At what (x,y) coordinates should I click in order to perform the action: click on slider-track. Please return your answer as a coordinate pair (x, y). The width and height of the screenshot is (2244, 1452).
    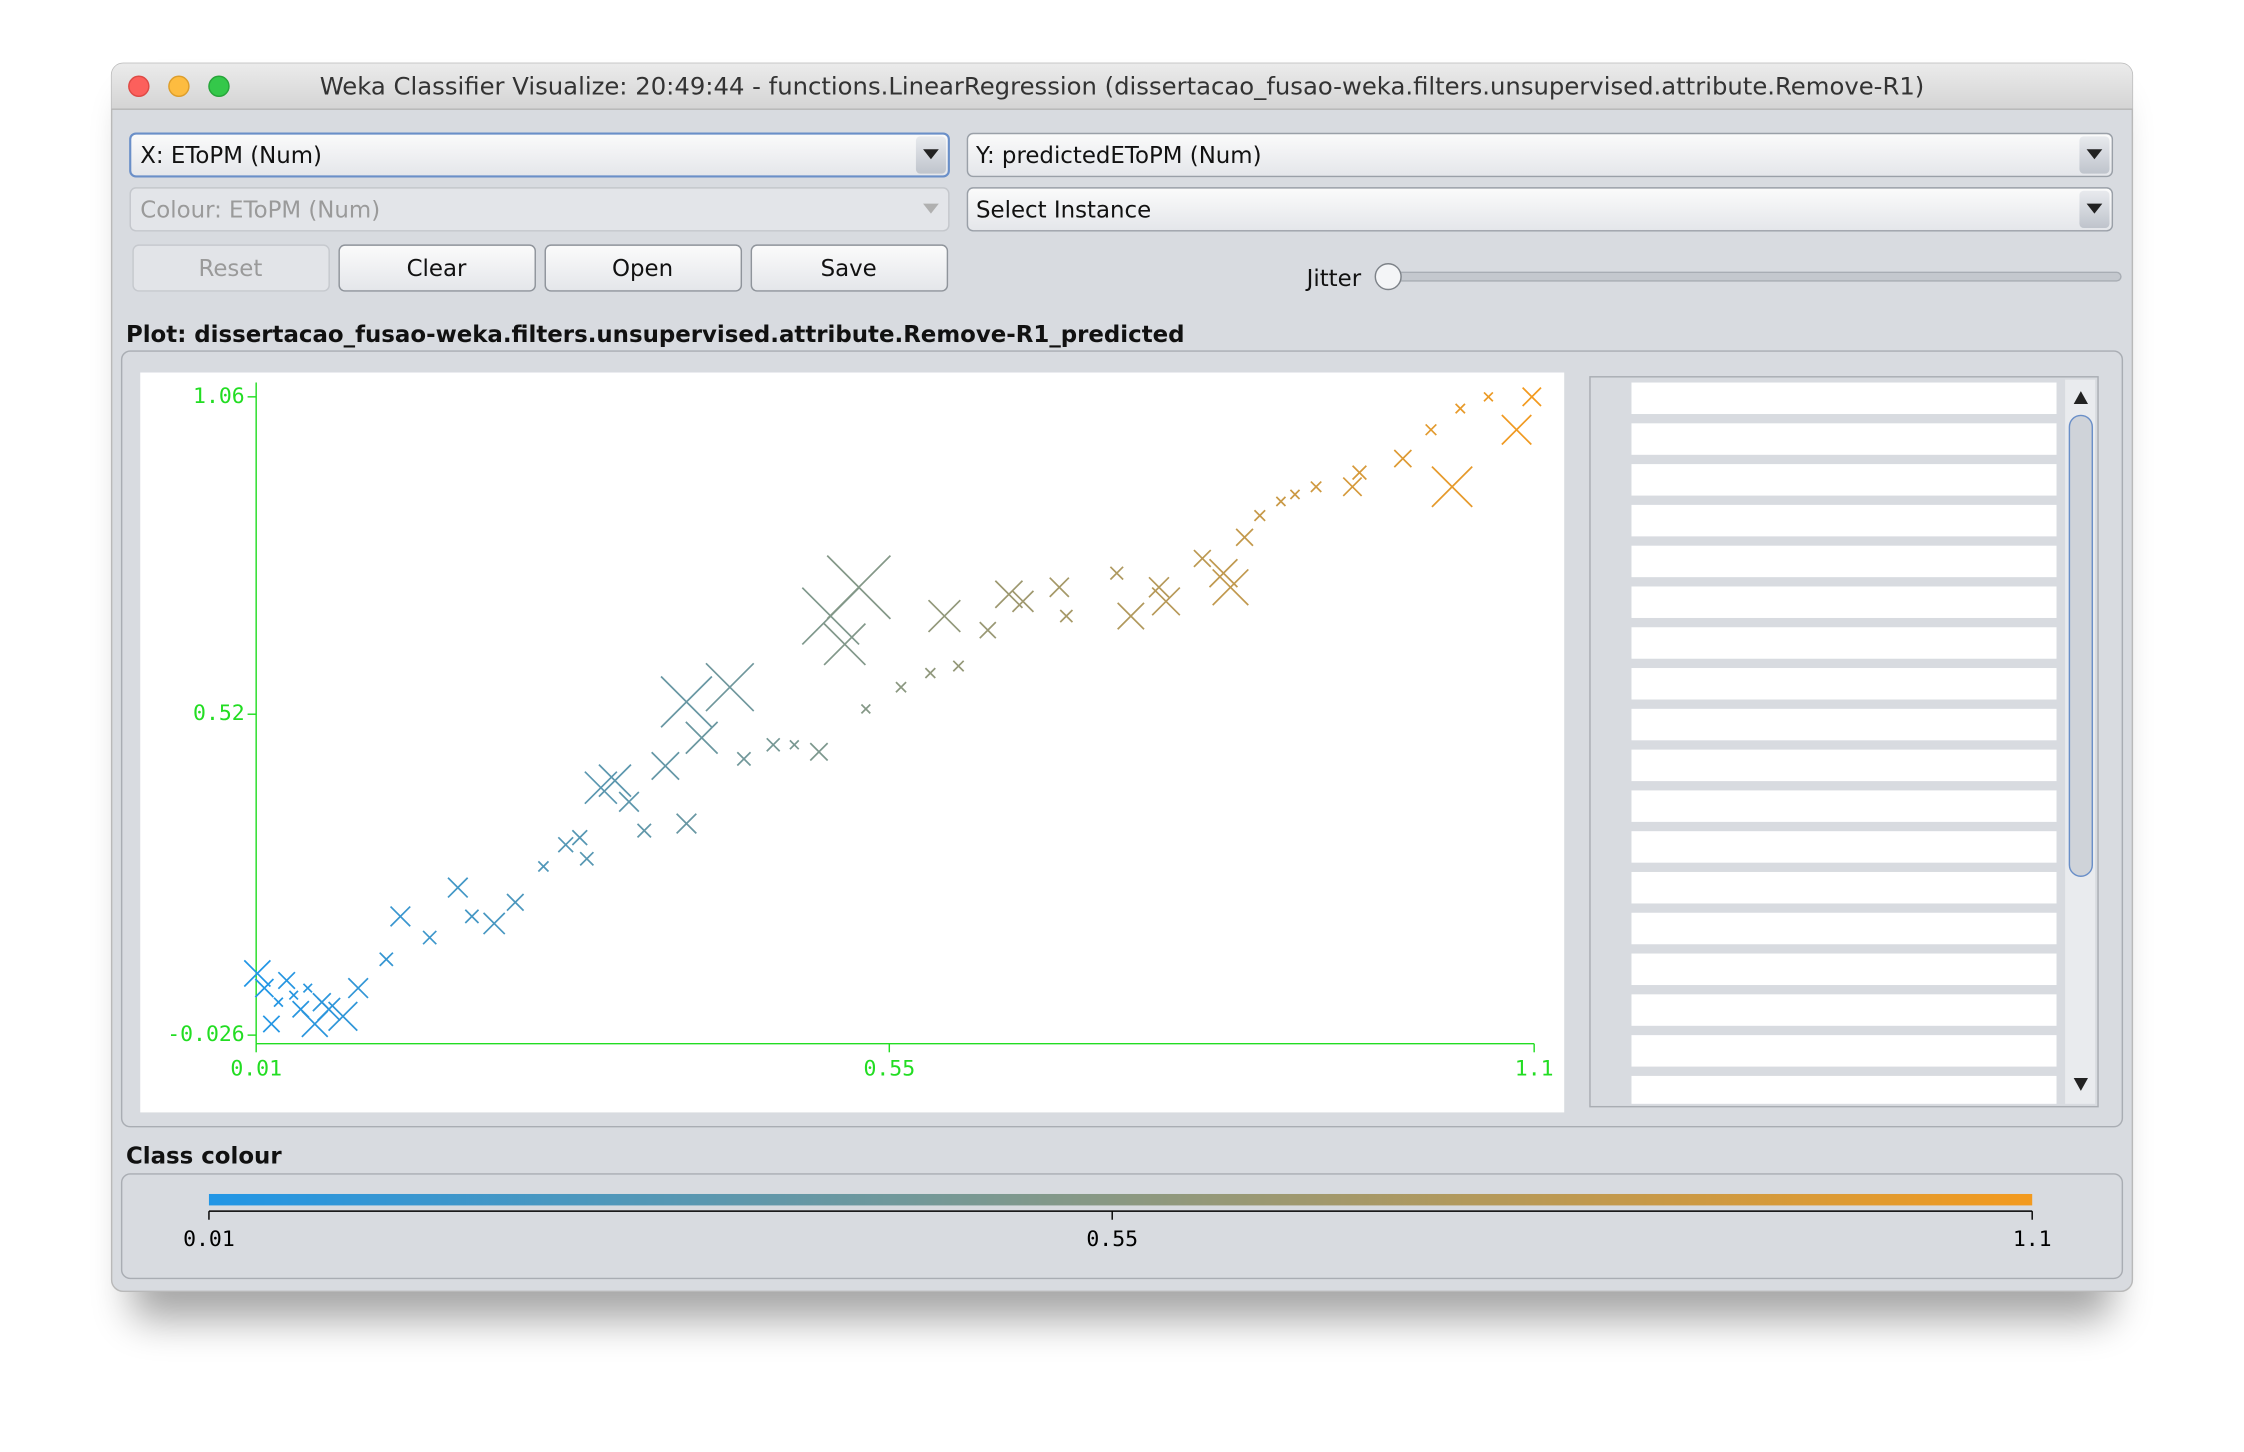
    Looking at the image, I should click on (1749, 276).